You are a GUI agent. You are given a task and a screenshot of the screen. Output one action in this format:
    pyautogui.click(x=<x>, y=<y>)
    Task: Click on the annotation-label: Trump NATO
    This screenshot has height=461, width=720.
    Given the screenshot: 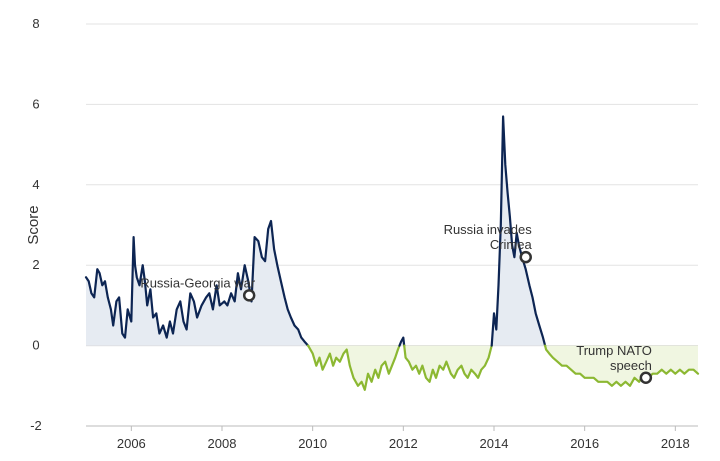 What is the action you would take?
    pyautogui.click(x=614, y=350)
    